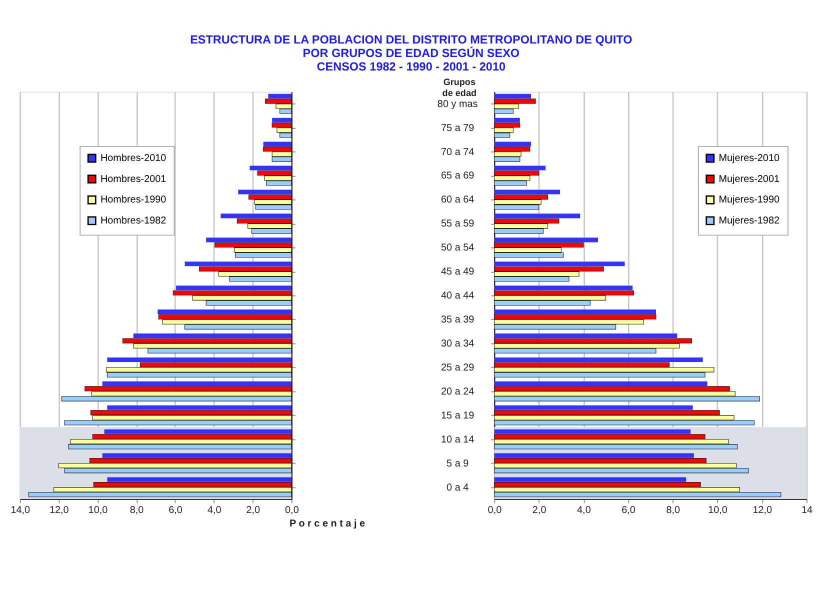 The height and width of the screenshot is (597, 831). I want to click on y-axis-title: Grupos de edad, so click(459, 87).